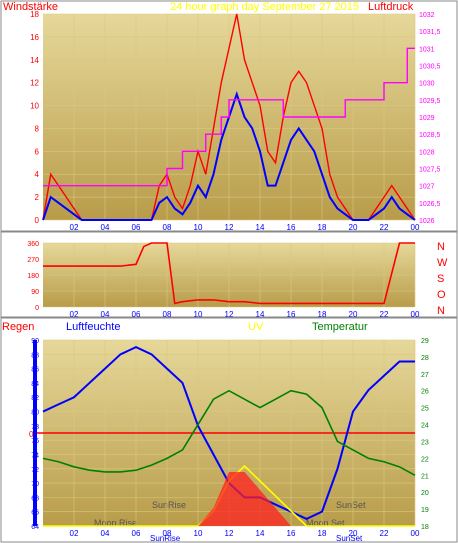  What do you see at coordinates (291, 314) in the screenshot?
I see `x-tick-label-p2: 16` at bounding box center [291, 314].